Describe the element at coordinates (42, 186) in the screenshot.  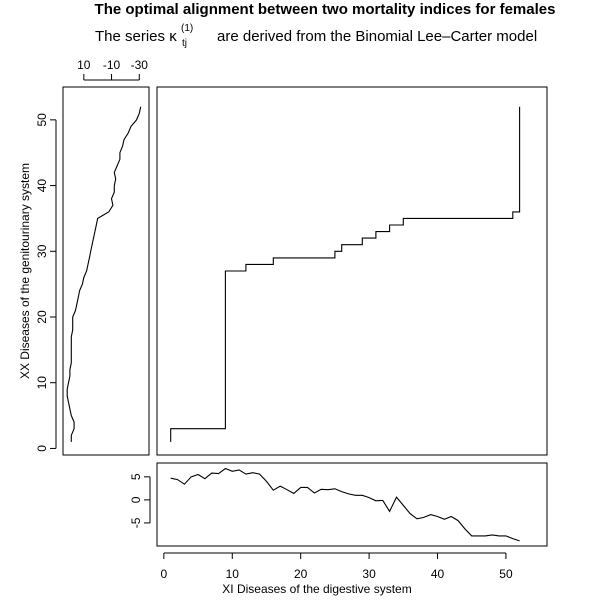
I see `y-tick-label: 40` at that location.